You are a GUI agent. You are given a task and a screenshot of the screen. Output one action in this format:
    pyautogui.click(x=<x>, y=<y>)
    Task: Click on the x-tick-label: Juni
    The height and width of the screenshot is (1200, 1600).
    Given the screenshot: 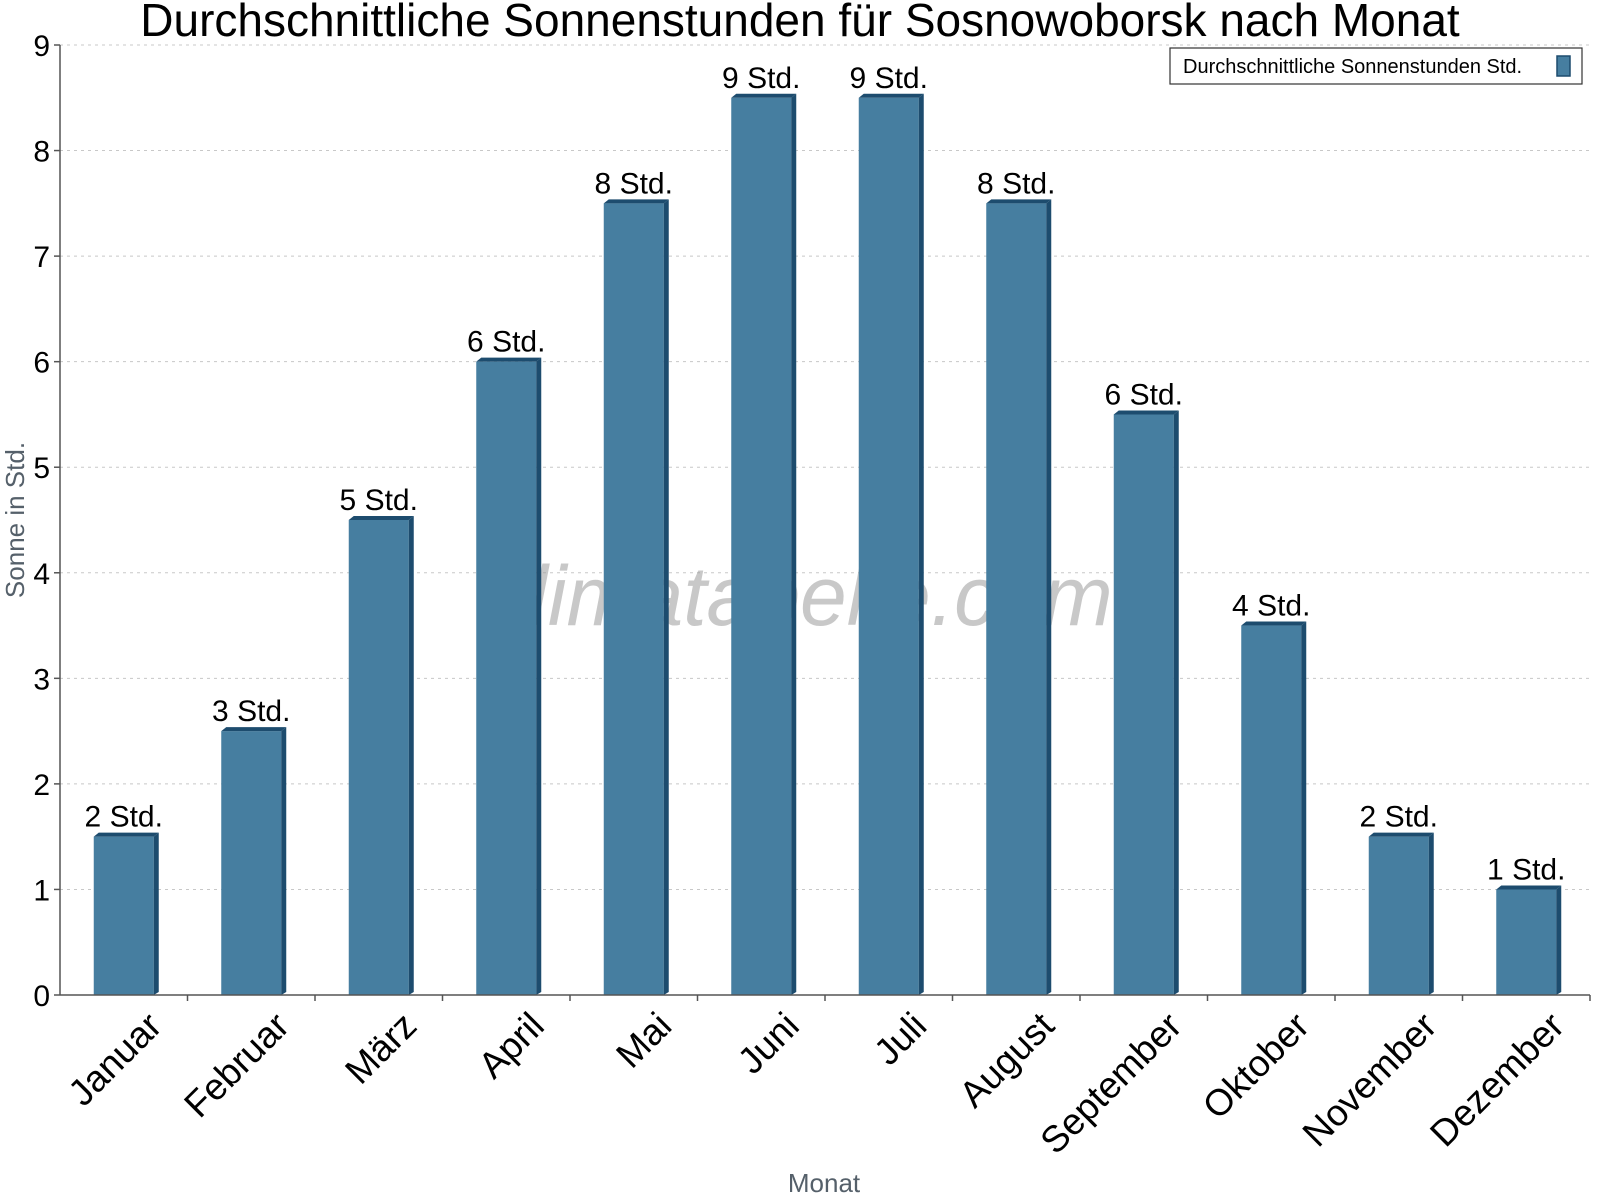 What is the action you would take?
    pyautogui.click(x=768, y=1043)
    